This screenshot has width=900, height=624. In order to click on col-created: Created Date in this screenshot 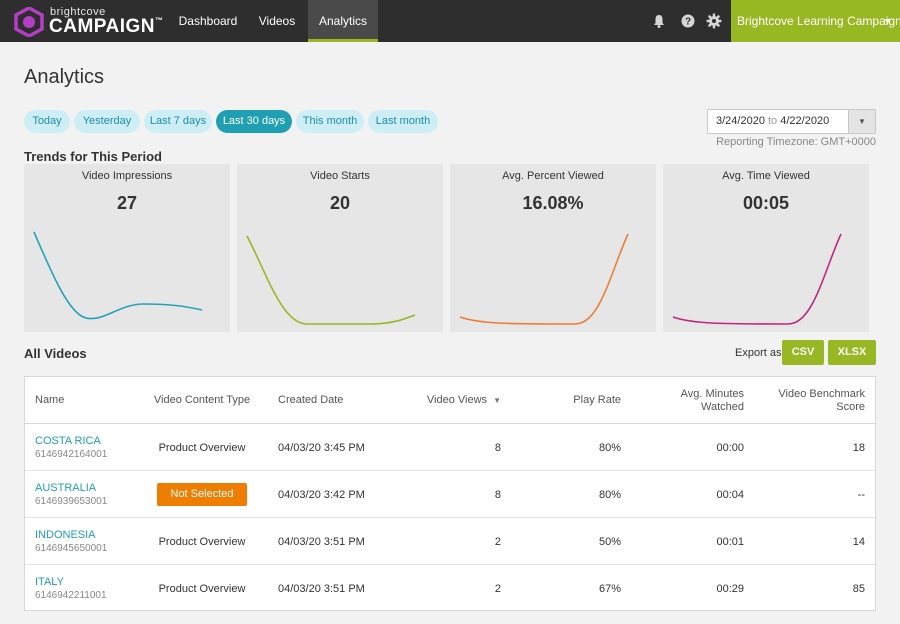, I will do `click(311, 400)`.